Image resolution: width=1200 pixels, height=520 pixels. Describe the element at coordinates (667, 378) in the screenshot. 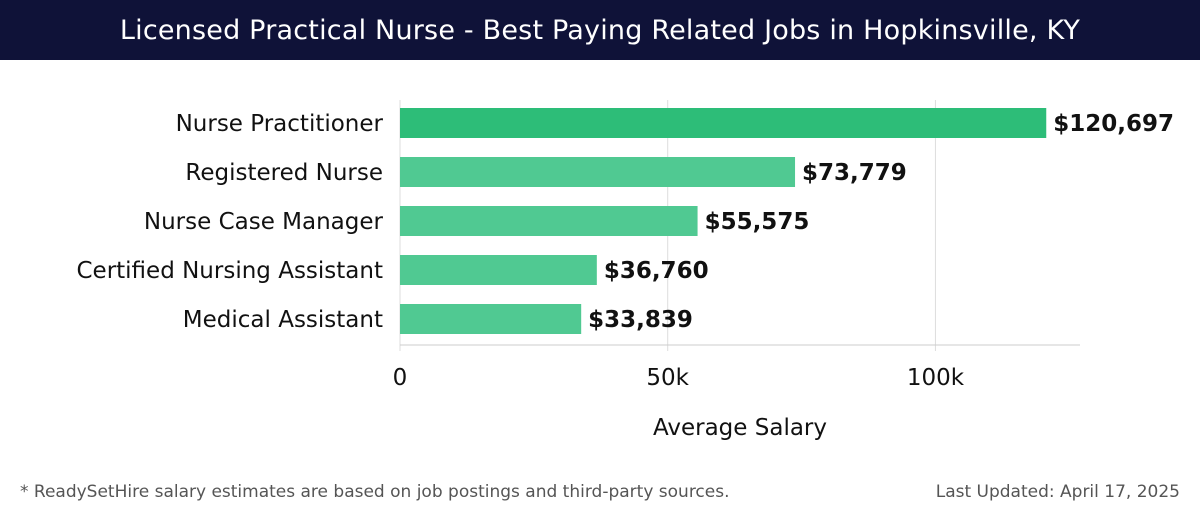

I see `x-tick-label: 50k` at that location.